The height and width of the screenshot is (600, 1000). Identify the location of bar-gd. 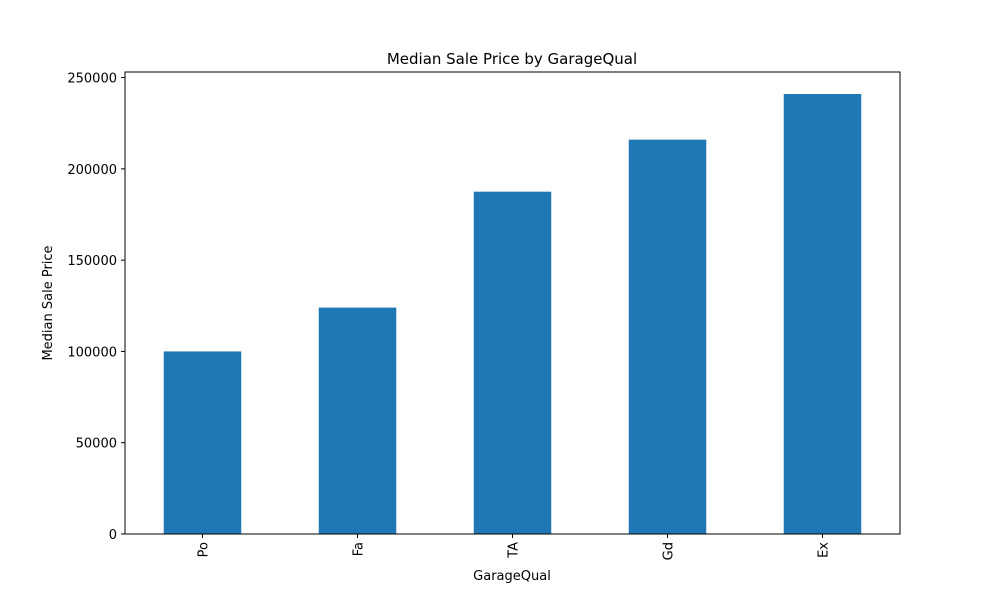
(667, 336).